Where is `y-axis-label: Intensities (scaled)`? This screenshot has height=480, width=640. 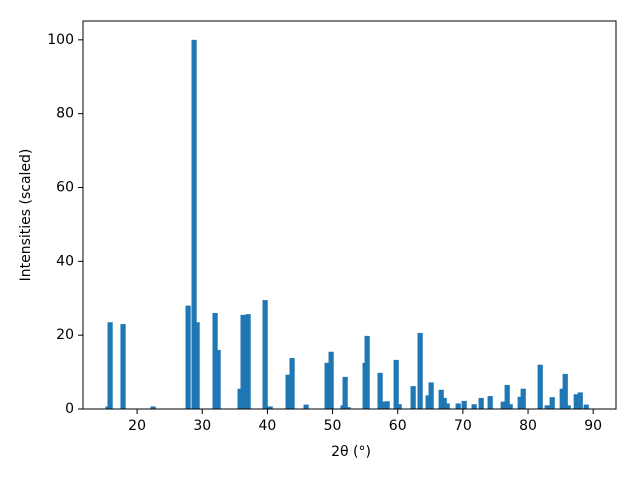
y-axis-label: Intensities (scaled) is located at coordinates (26, 215).